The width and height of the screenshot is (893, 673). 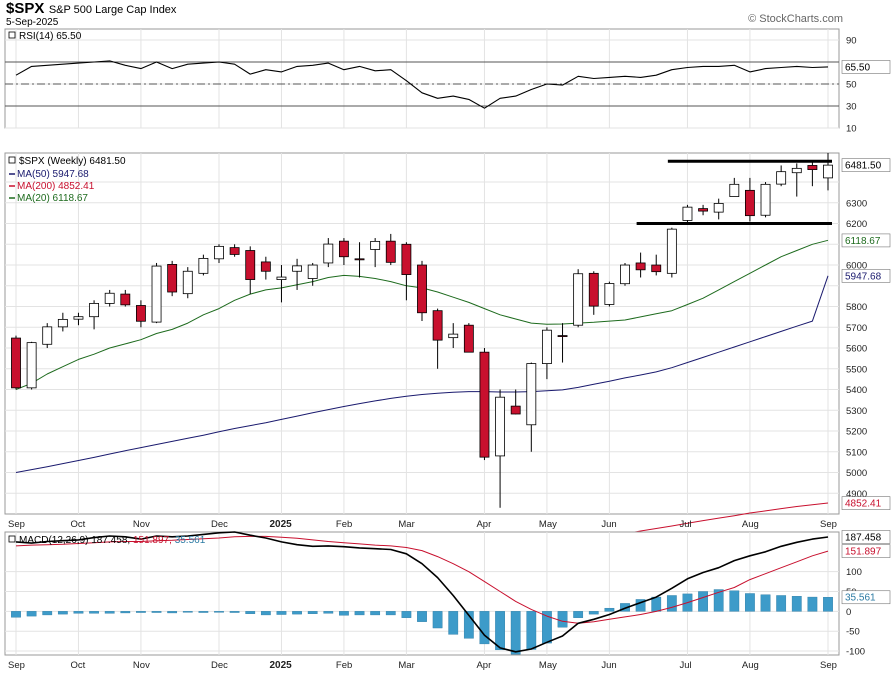 What do you see at coordinates (52, 198) in the screenshot?
I see `ma20-legend-label: MA(20) 6118.67` at bounding box center [52, 198].